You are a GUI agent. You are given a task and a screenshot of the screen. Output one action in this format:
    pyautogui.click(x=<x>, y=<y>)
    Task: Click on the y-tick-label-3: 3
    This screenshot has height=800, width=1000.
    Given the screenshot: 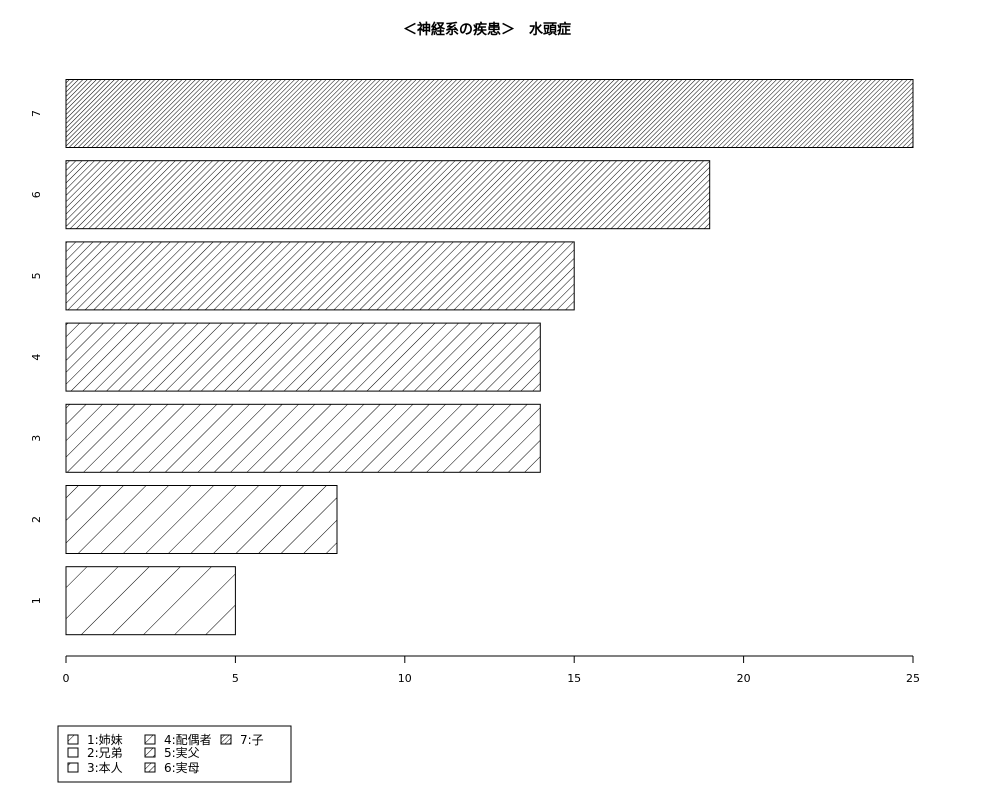 What is the action you would take?
    pyautogui.click(x=36, y=438)
    